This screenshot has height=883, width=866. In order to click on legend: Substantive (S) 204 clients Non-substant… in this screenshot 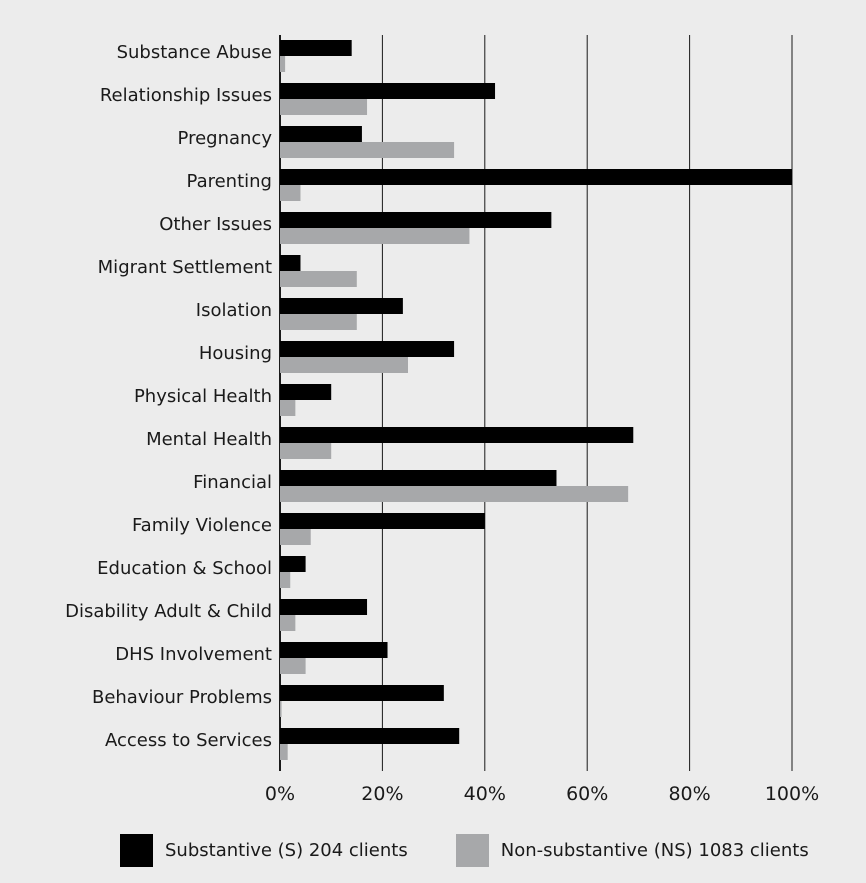, I will do `click(488, 850)`.